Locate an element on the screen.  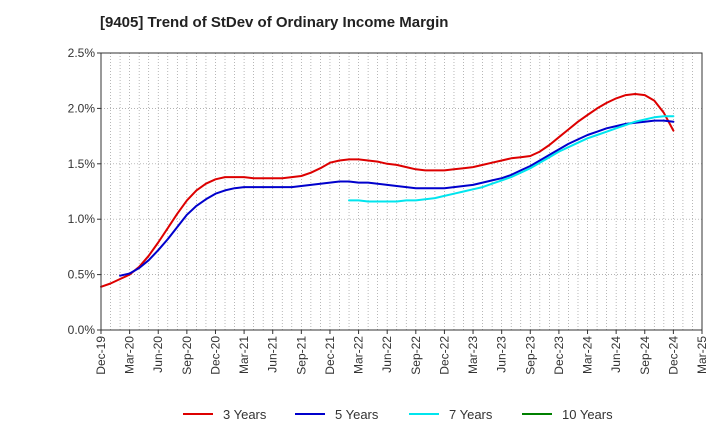
legend-label: 5 Years is located at coordinates (357, 414).